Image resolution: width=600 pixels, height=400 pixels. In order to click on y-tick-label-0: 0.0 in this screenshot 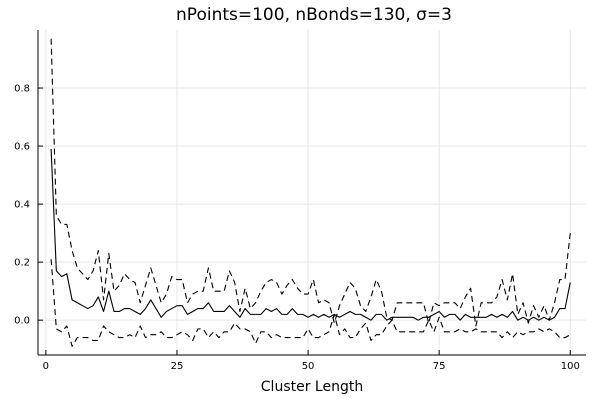, I will do `click(22, 321)`.